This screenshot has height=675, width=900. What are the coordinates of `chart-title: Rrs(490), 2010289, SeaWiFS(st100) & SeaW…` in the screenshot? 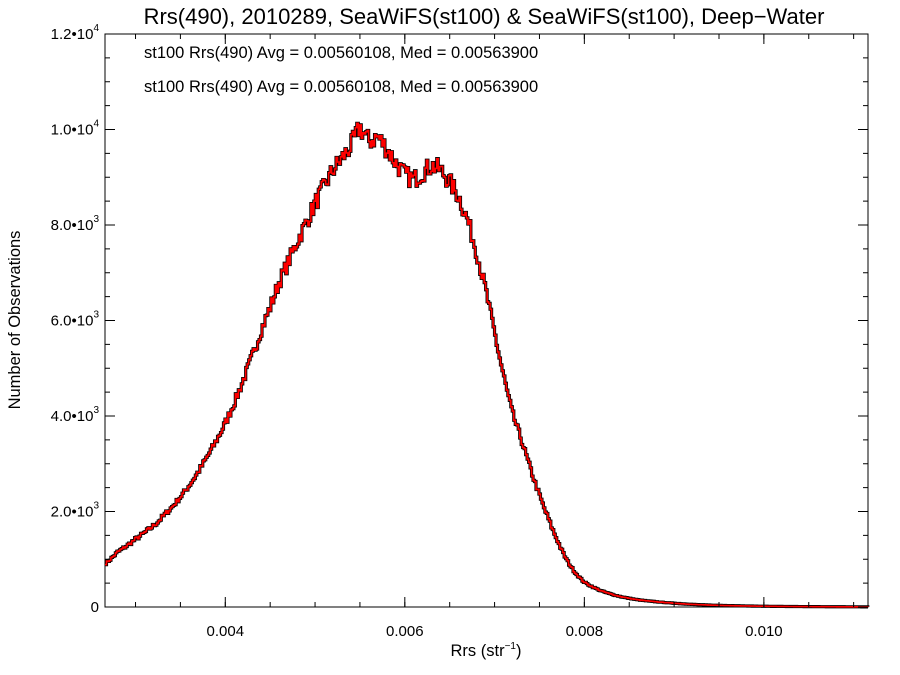 It's located at (484, 16).